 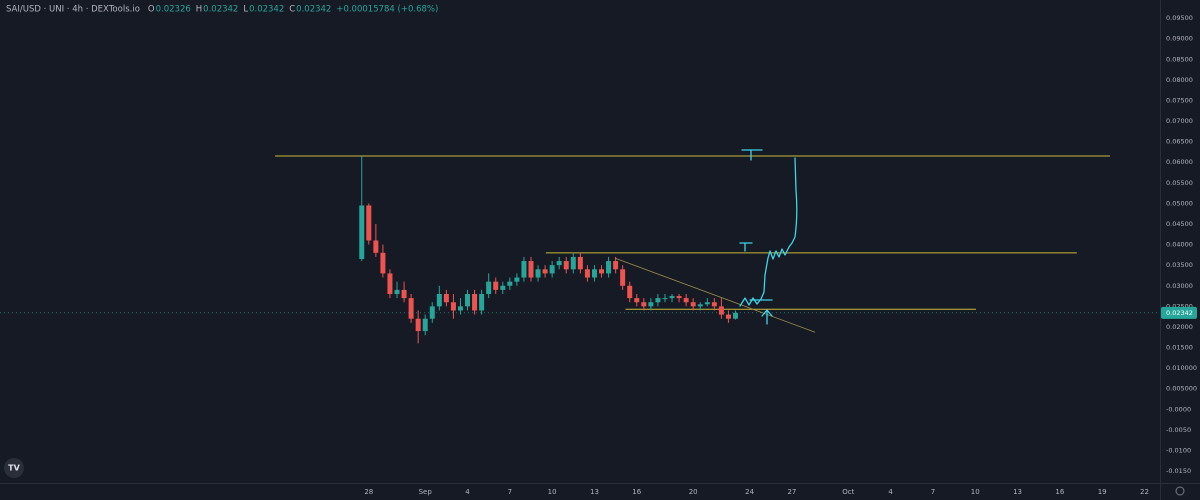 I want to click on x-tick-label: 28, so click(x=368, y=492).